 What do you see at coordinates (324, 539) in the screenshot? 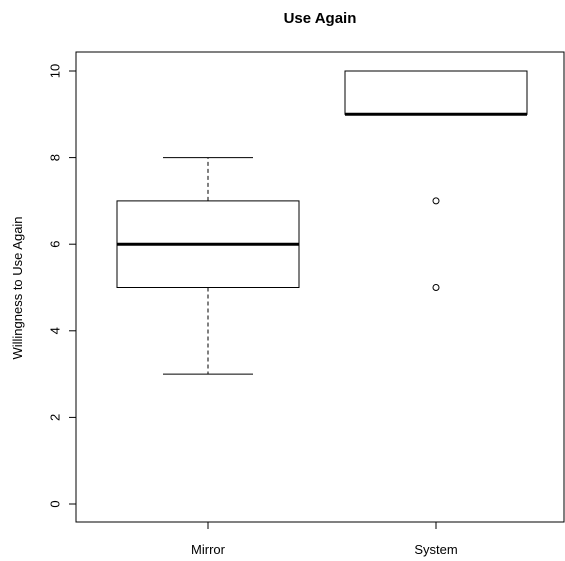
I see `x-axis: Mirror System` at bounding box center [324, 539].